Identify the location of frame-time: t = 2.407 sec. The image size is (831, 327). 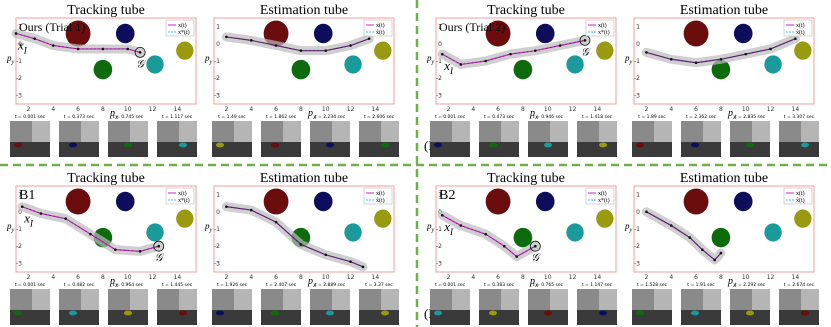
(281, 285).